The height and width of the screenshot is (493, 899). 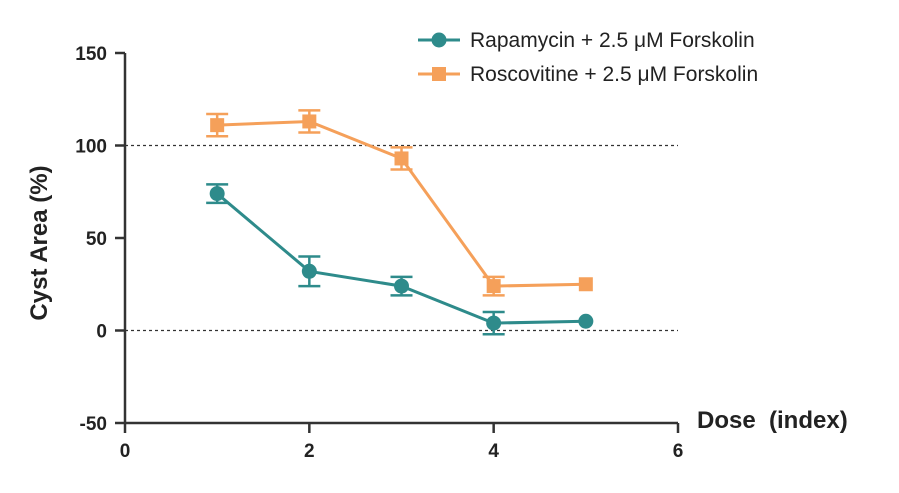 What do you see at coordinates (93, 424) in the screenshot?
I see `y-tick-label--50: -50` at bounding box center [93, 424].